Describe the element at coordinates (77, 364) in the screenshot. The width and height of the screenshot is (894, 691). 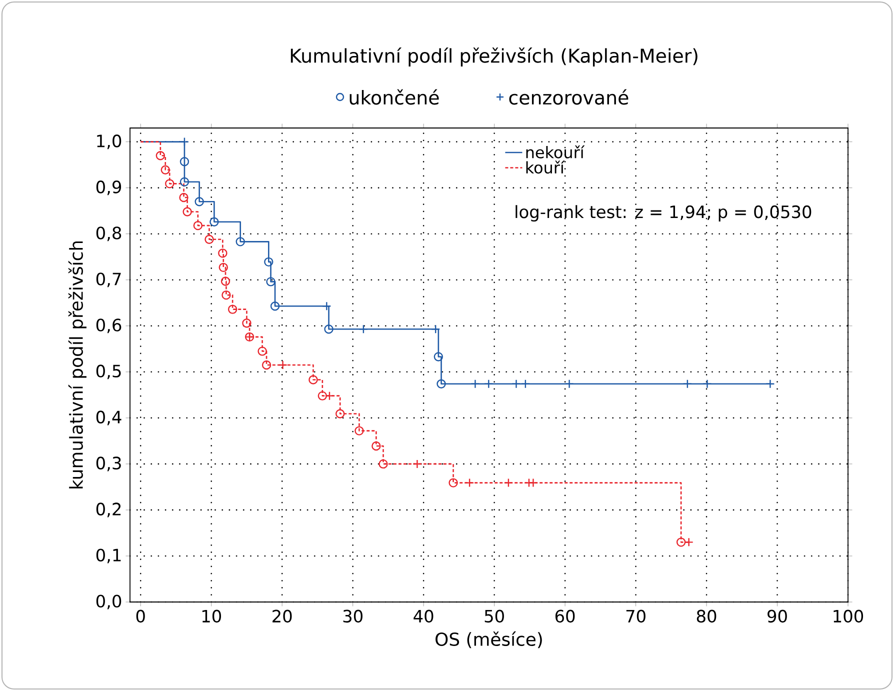
I see `y-axis-title: kumulativní podíl přeživších` at that location.